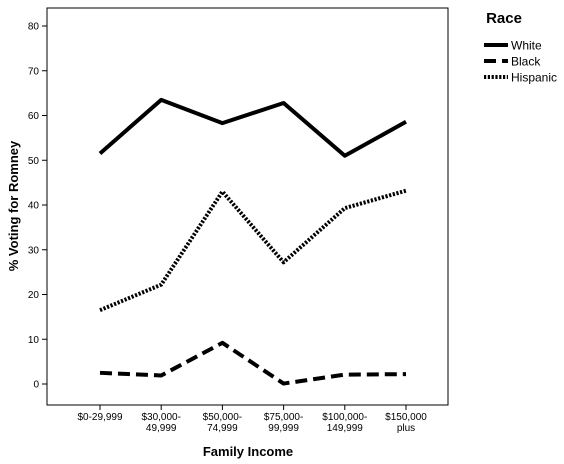 The width and height of the screenshot is (564, 464). Describe the element at coordinates (34, 295) in the screenshot. I see `y-tick-label: 20` at that location.